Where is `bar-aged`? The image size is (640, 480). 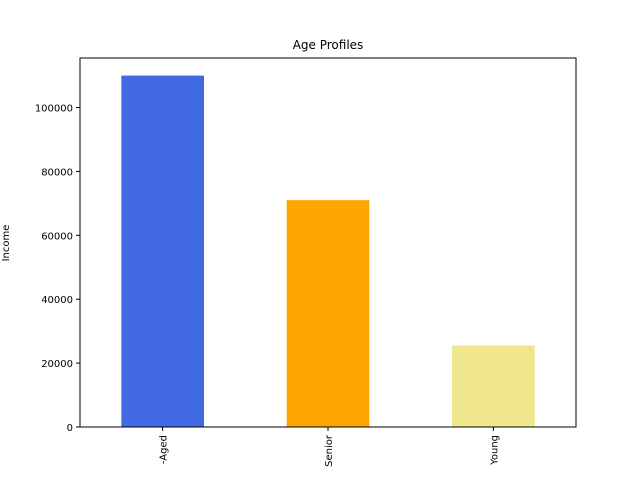 bar-aged is located at coordinates (162, 251).